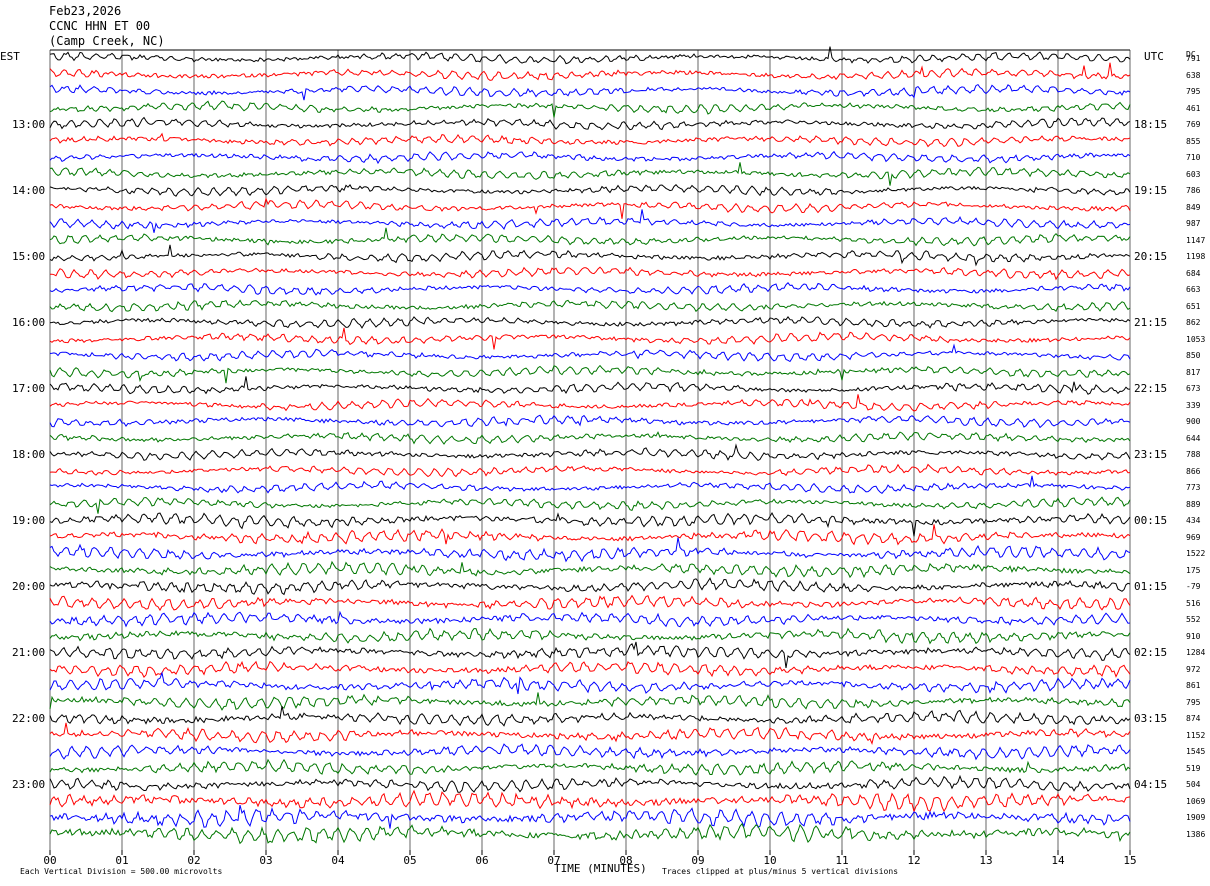 Image resolution: width=1210 pixels, height=886 pixels. I want to click on x-tick-label: 08, so click(625, 860).